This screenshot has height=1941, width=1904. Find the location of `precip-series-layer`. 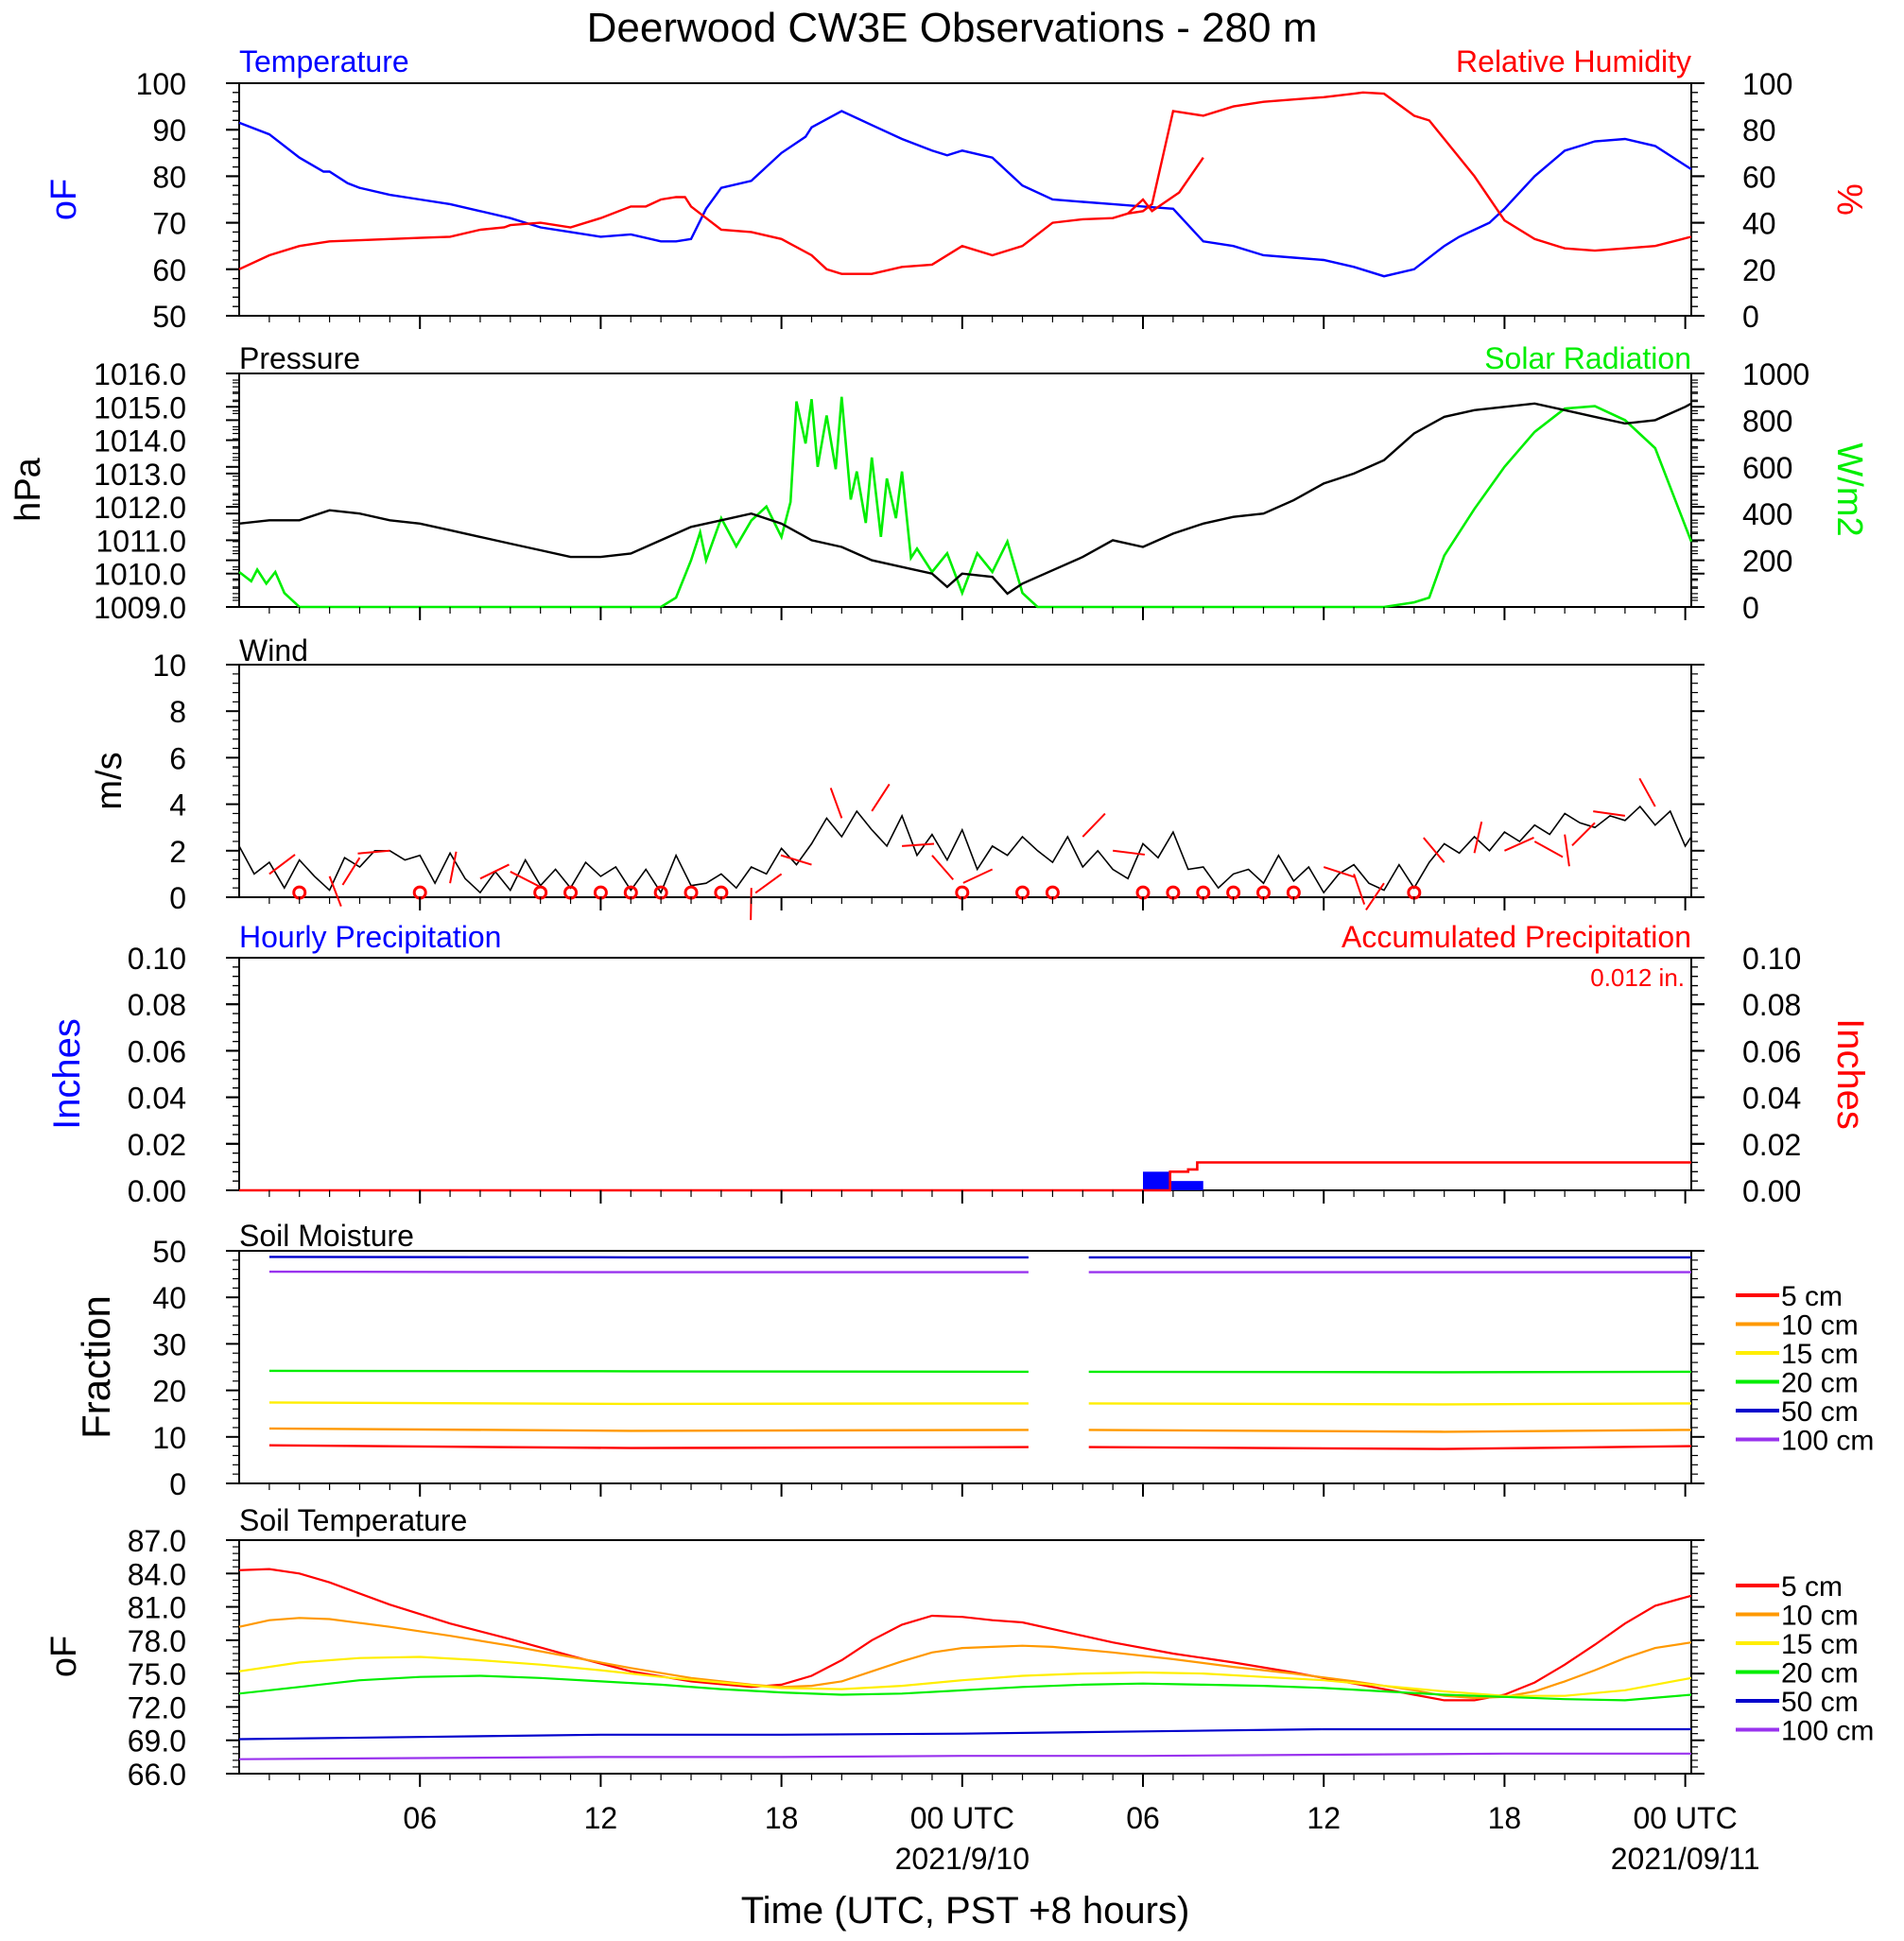

precip-series-layer is located at coordinates (965, 1177).